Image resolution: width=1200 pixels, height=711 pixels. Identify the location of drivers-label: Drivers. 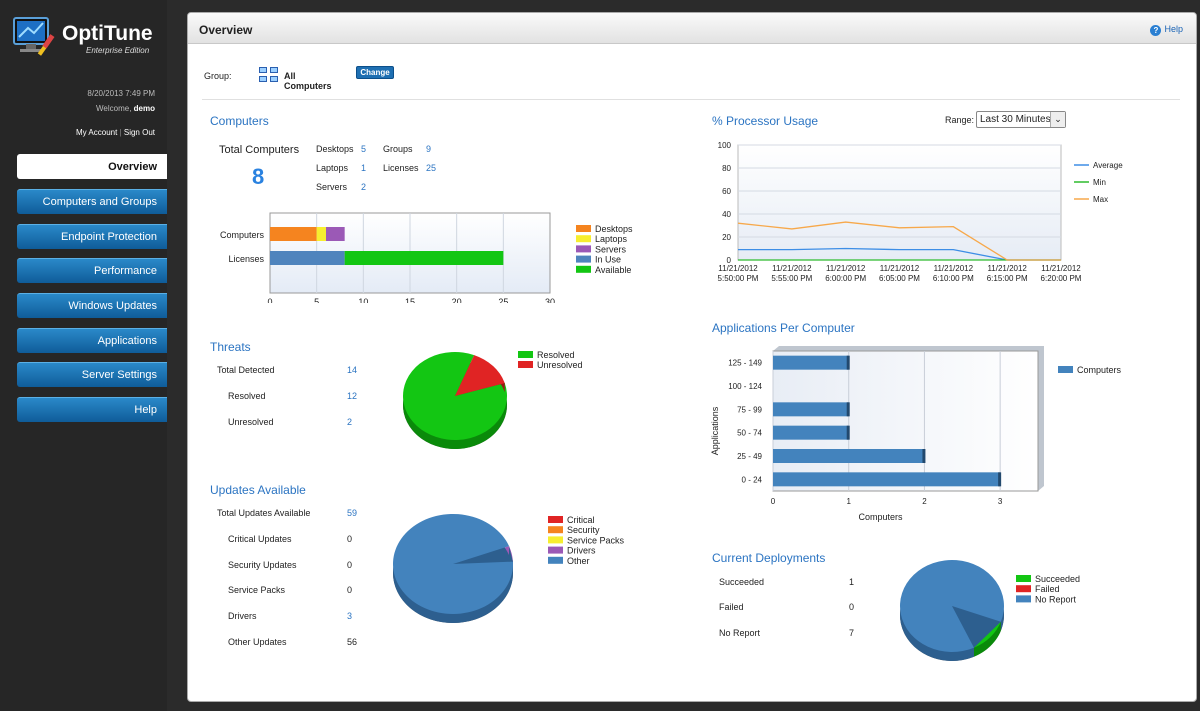
(242, 616).